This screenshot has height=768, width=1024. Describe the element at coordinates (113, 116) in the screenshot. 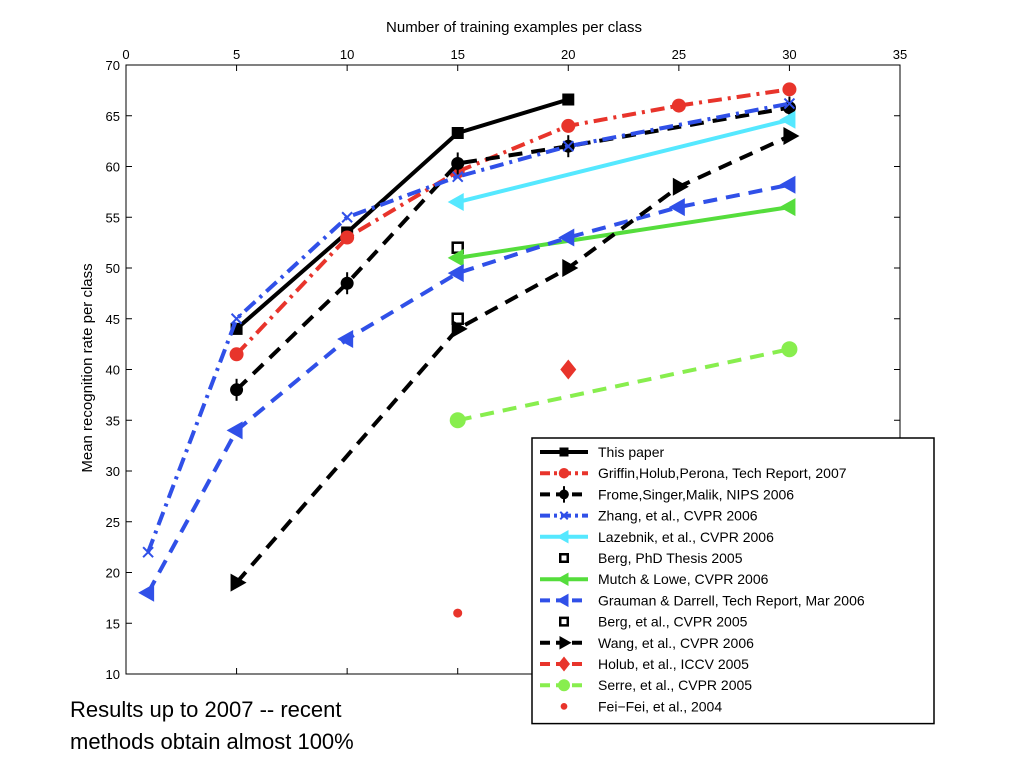

I see `y-tick-label: 65` at that location.